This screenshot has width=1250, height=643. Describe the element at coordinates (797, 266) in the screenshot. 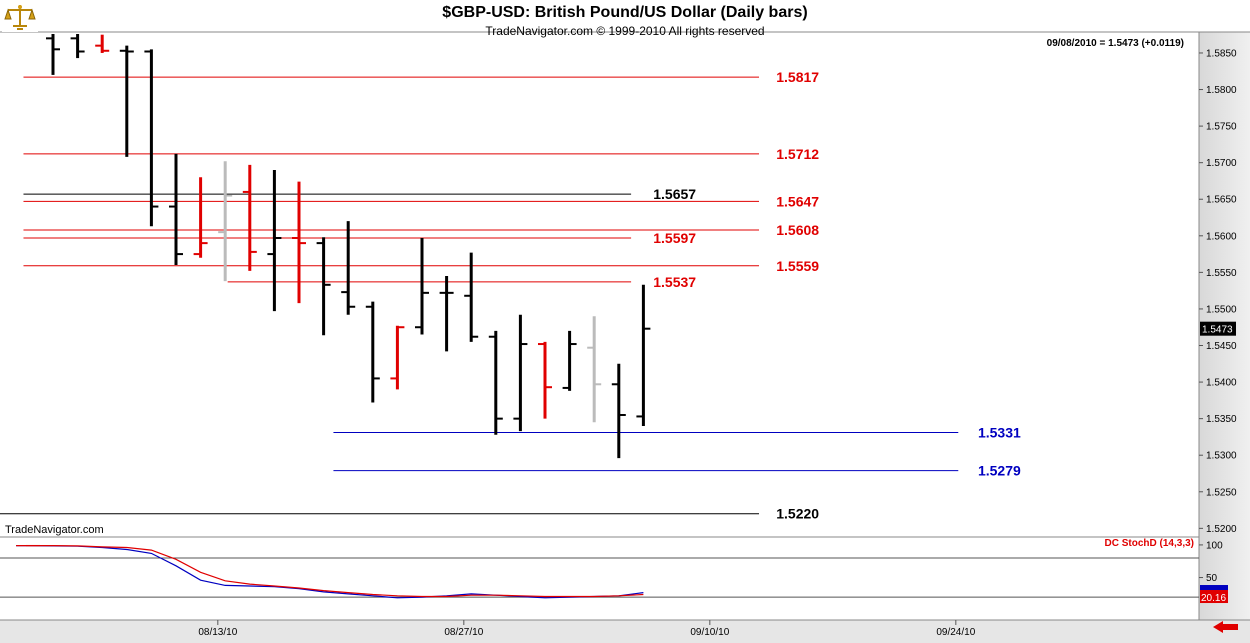

I see `level-label: 1.5559` at that location.